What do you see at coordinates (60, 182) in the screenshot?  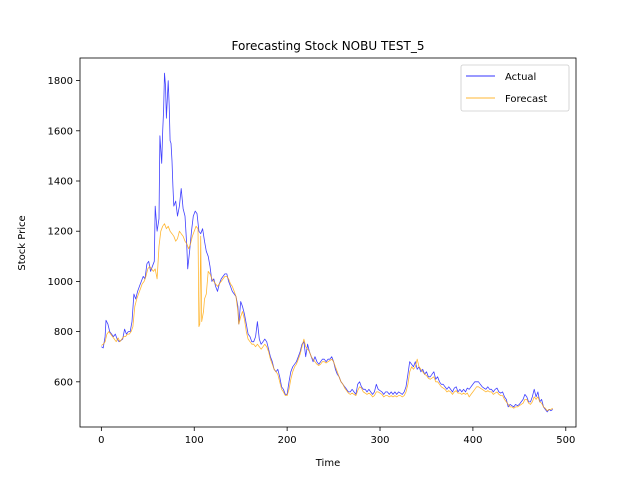 I see `y-tick-label: 1400` at bounding box center [60, 182].